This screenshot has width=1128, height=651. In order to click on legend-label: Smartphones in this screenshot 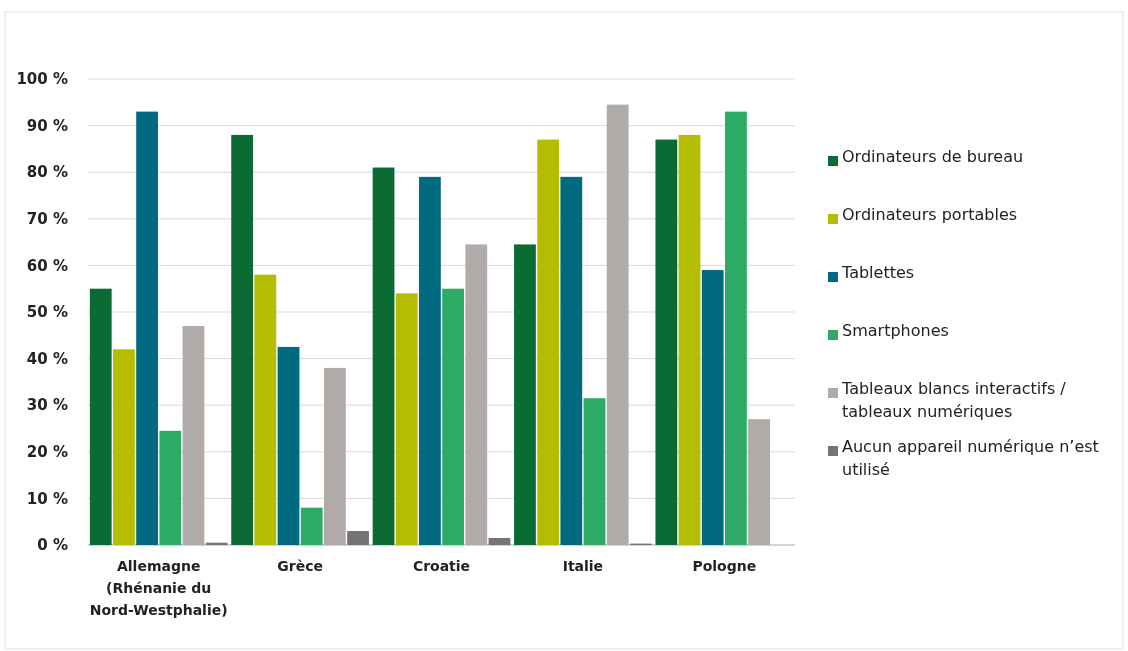, I will do `click(895, 330)`.